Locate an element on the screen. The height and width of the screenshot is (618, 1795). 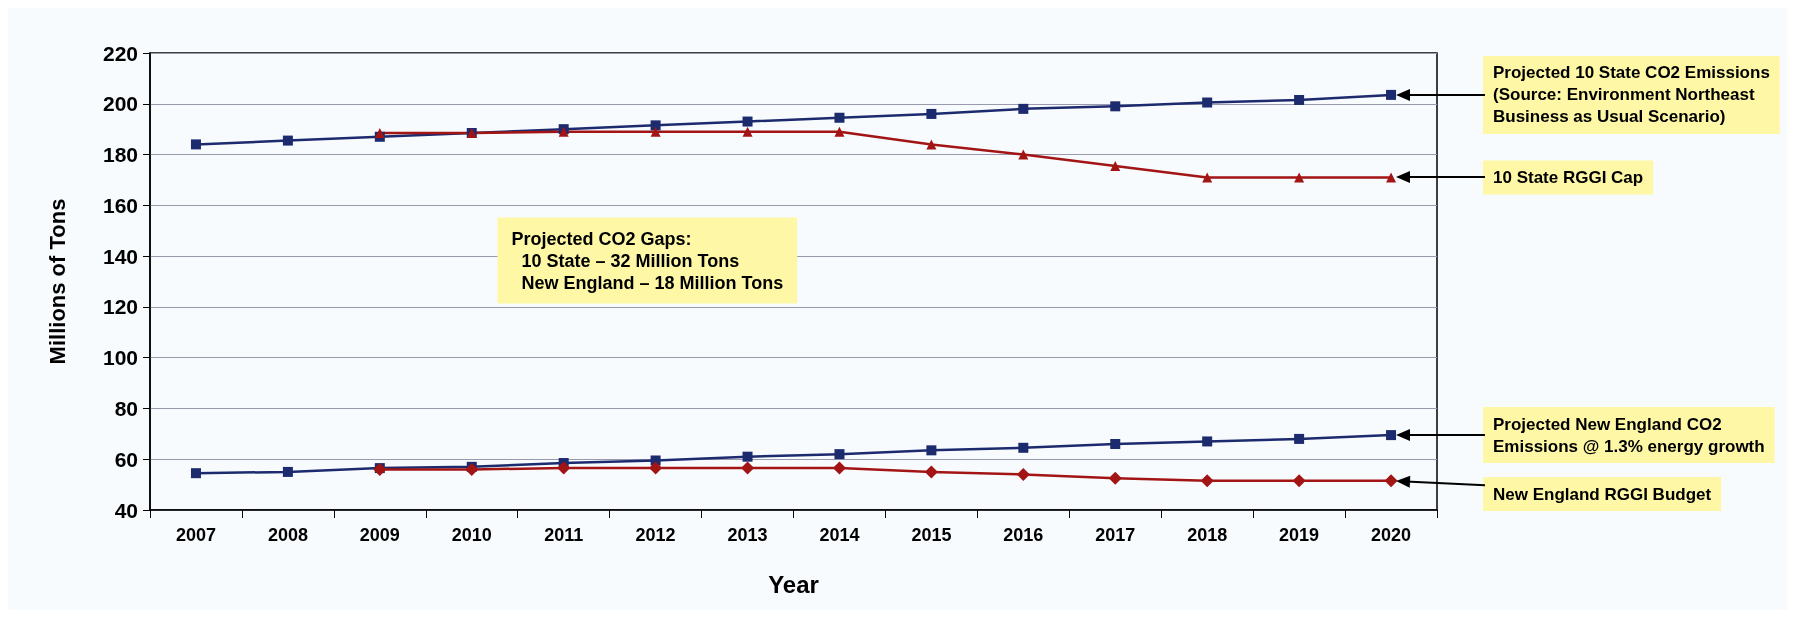
y-tick-label: 120 is located at coordinates (120, 307).